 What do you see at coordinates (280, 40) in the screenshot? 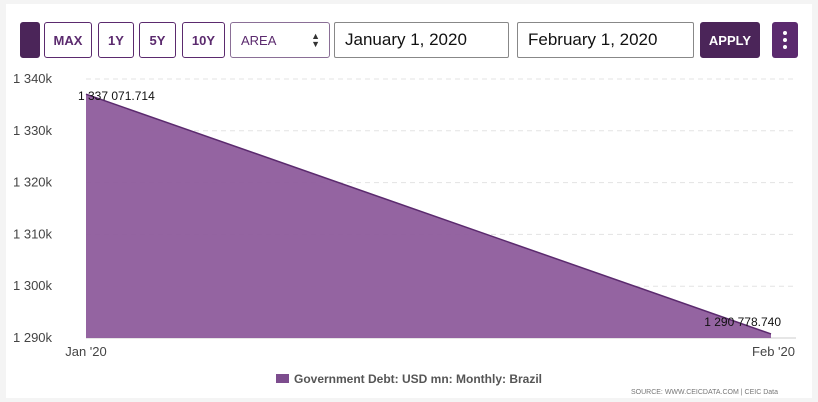
I see `chart-type-select: AREA ▲ ▼` at bounding box center [280, 40].